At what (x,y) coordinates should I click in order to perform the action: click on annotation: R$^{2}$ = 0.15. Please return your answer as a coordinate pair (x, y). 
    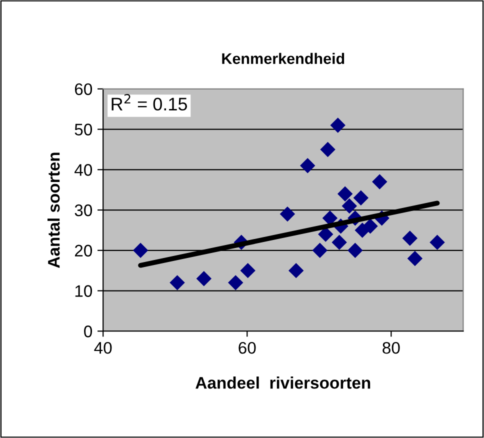
    Looking at the image, I should click on (149, 102).